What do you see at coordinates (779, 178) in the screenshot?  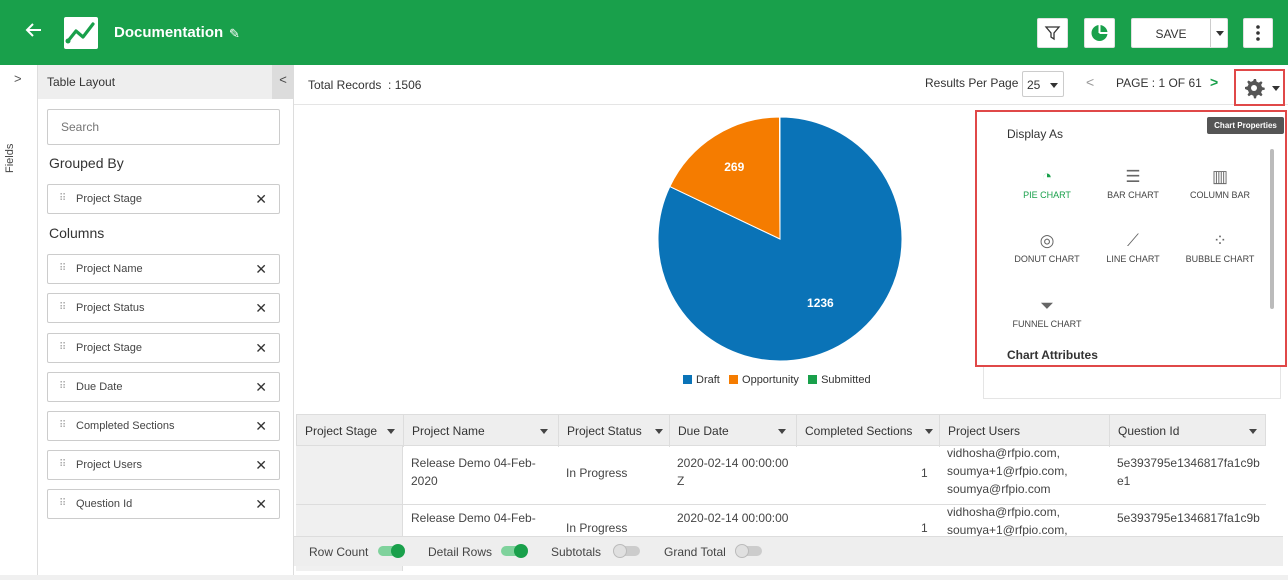 I see `pie-slice-submitted` at bounding box center [779, 178].